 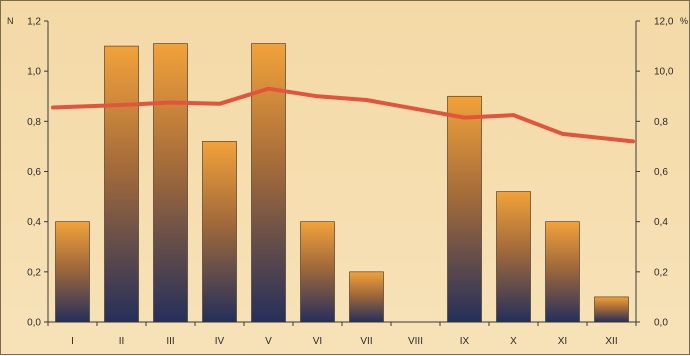 What do you see at coordinates (661, 122) in the screenshot?
I see `right-tick-label: 0,8` at bounding box center [661, 122].